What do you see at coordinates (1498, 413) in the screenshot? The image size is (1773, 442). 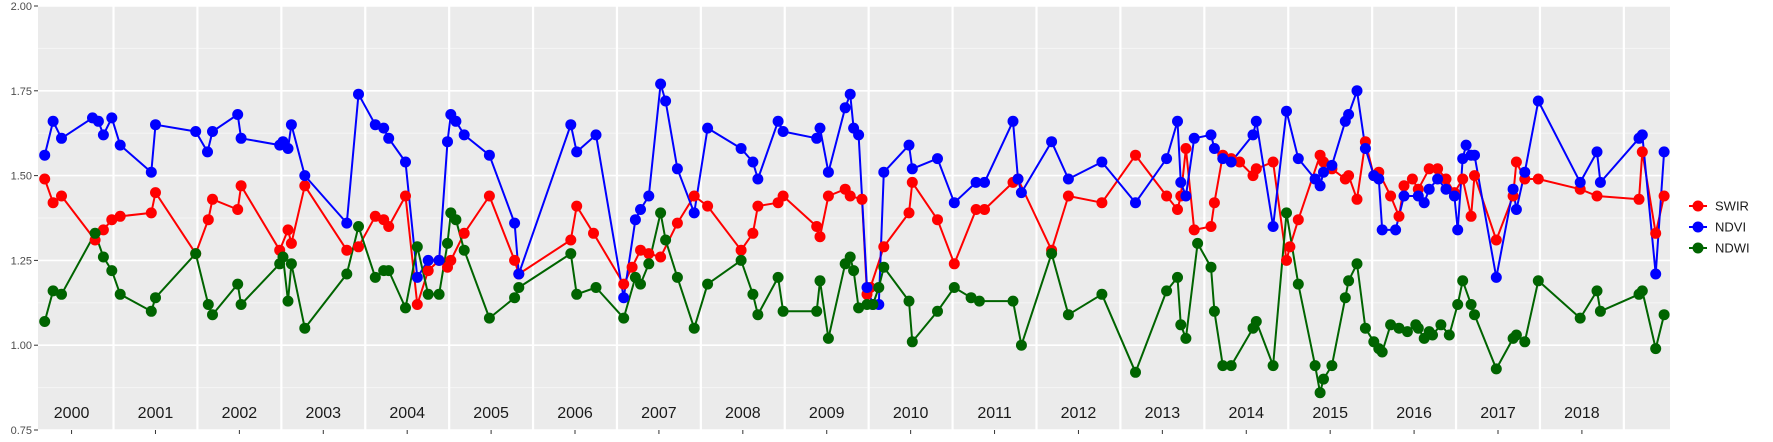 I see `year-label: 2017` at bounding box center [1498, 413].